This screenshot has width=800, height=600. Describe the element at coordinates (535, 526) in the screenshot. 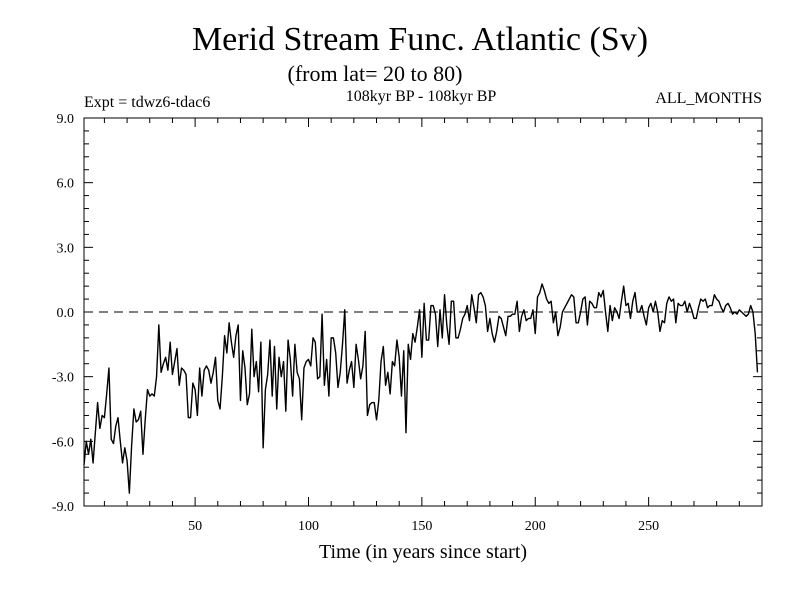

I see `x-tick-label: 200` at that location.